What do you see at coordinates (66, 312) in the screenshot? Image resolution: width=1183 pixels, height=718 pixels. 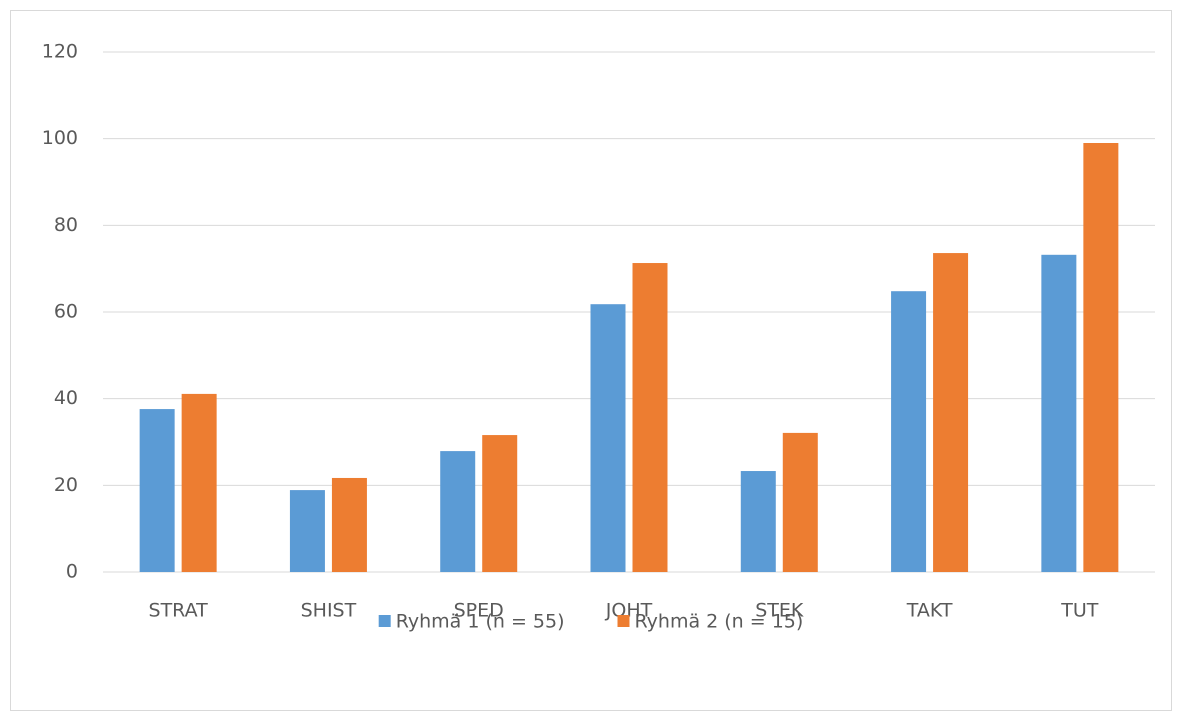 I see `y-tick-label: 60` at bounding box center [66, 312].